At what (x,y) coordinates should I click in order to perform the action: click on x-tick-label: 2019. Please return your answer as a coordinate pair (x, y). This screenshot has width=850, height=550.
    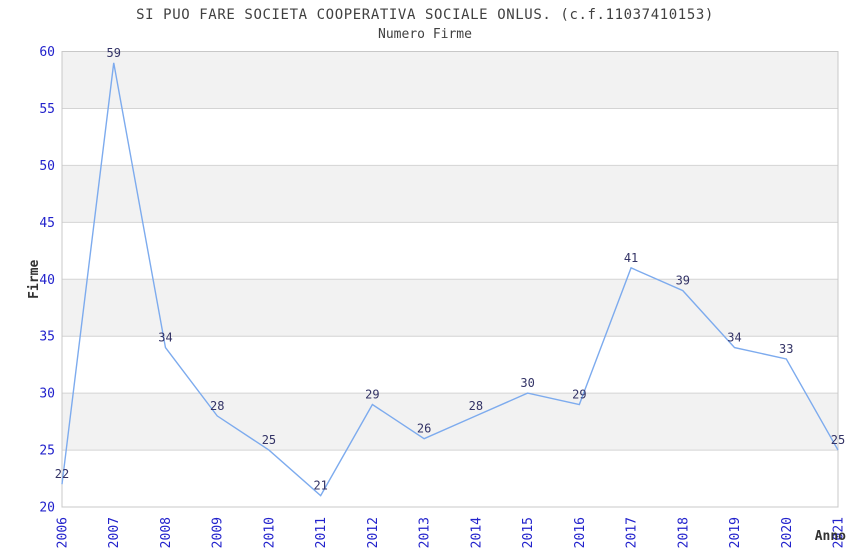
    Looking at the image, I should click on (735, 532).